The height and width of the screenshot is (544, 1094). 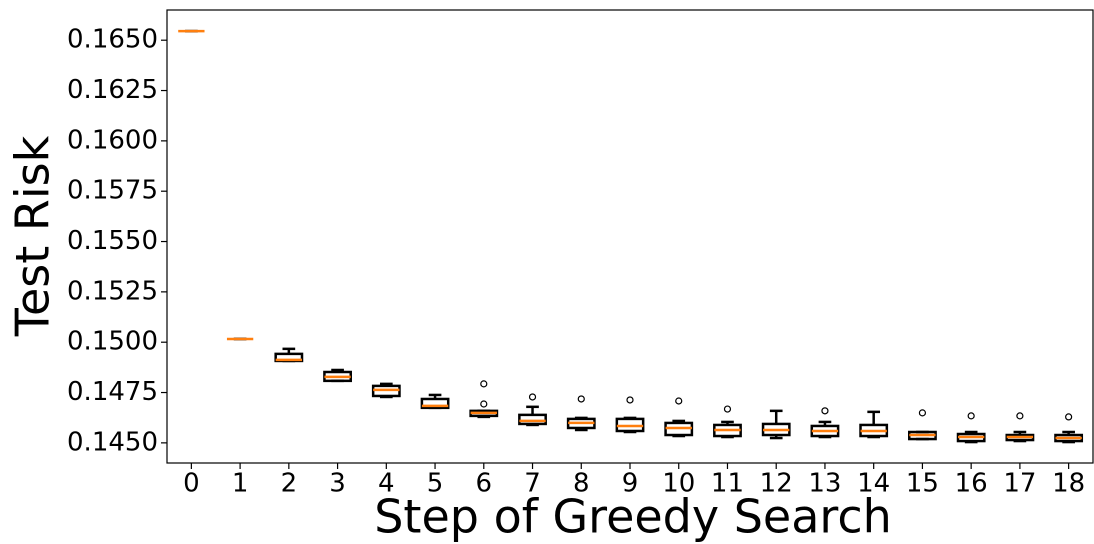 I want to click on x-tick-label: 5, so click(x=435, y=484).